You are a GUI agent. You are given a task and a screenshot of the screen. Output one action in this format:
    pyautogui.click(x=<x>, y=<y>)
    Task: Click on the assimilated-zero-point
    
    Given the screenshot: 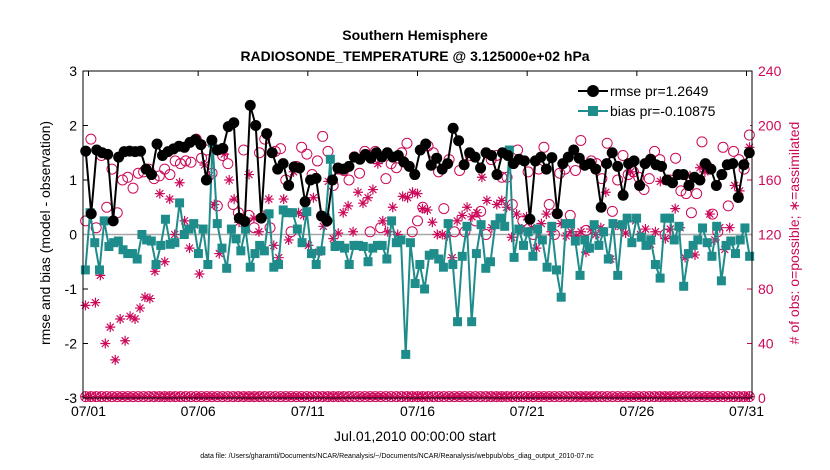 What is the action you would take?
    pyautogui.click(x=749, y=396)
    